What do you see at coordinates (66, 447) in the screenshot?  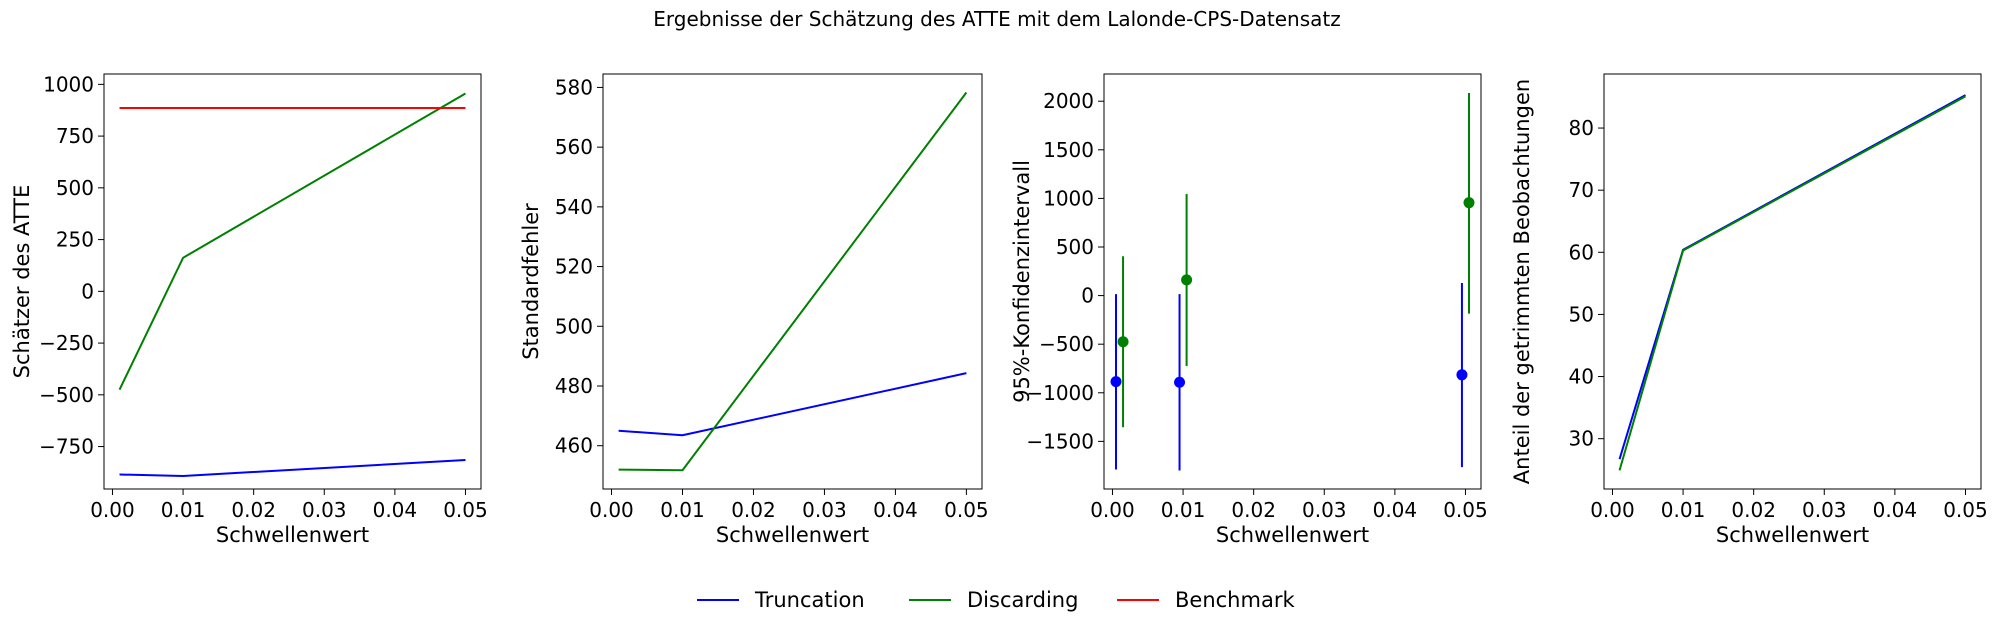 I see `y-tick-label: −750` at bounding box center [66, 447].